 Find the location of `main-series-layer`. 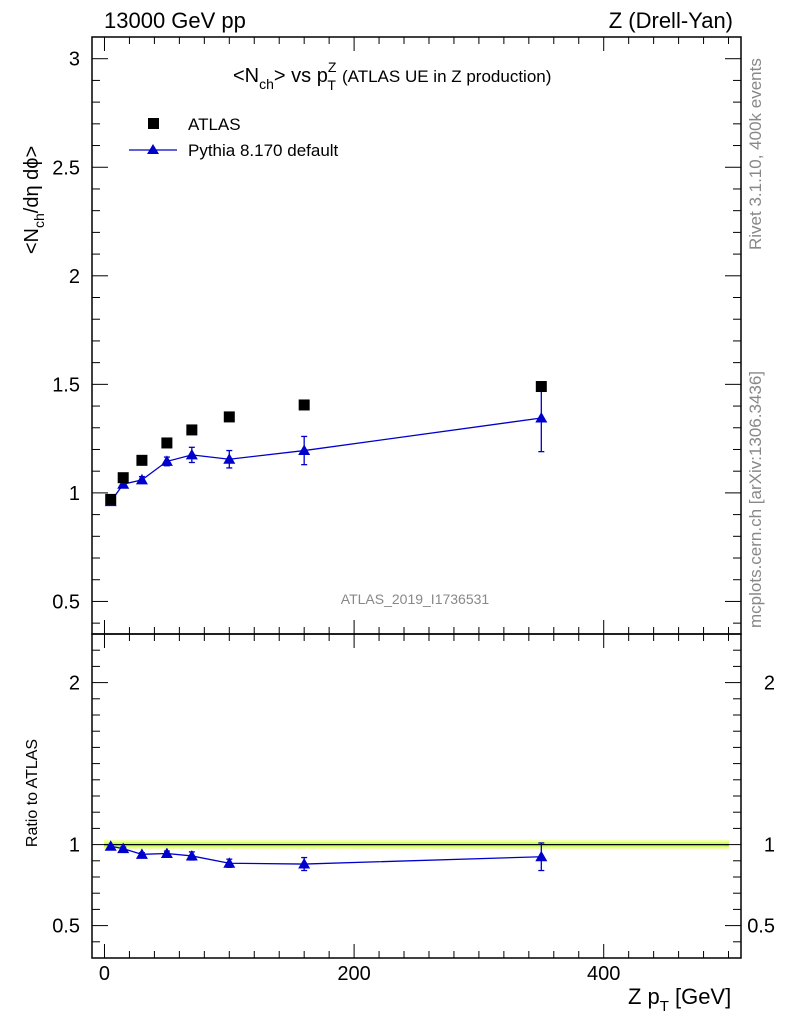

main-series-layer is located at coordinates (326, 444).